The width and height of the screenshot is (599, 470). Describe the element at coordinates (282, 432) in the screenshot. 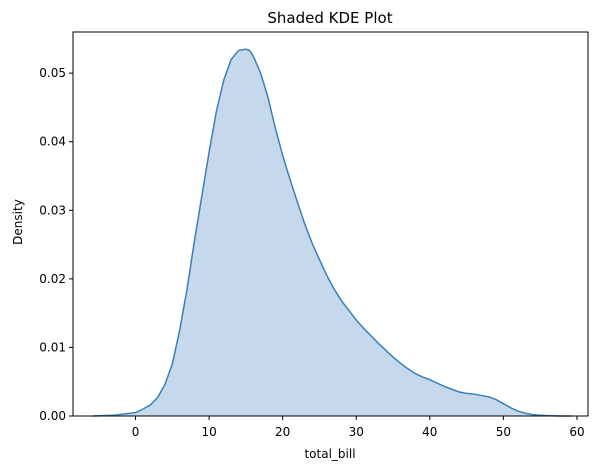

I see `x-tick-label: 20` at that location.